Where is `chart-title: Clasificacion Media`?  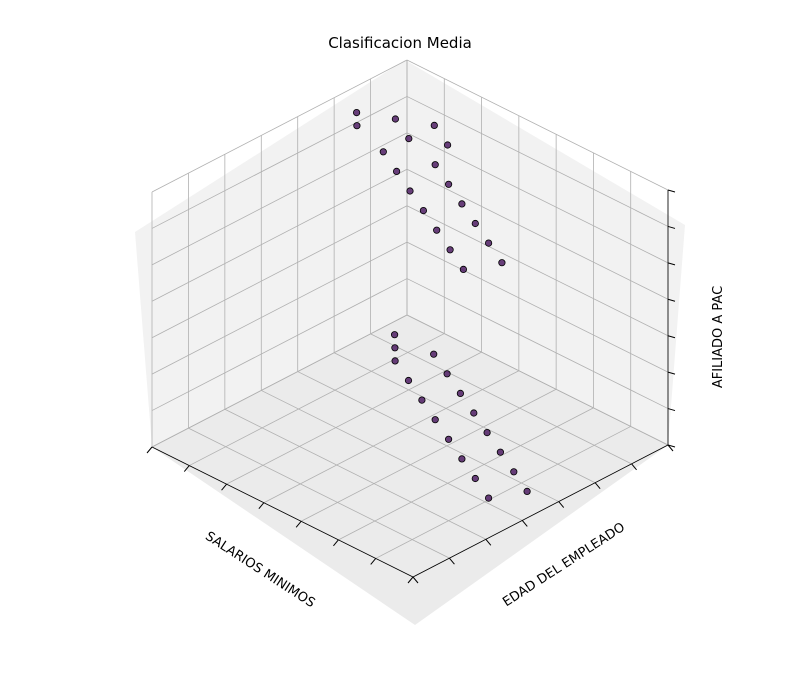
chart-title: Clasificacion Media is located at coordinates (400, 43).